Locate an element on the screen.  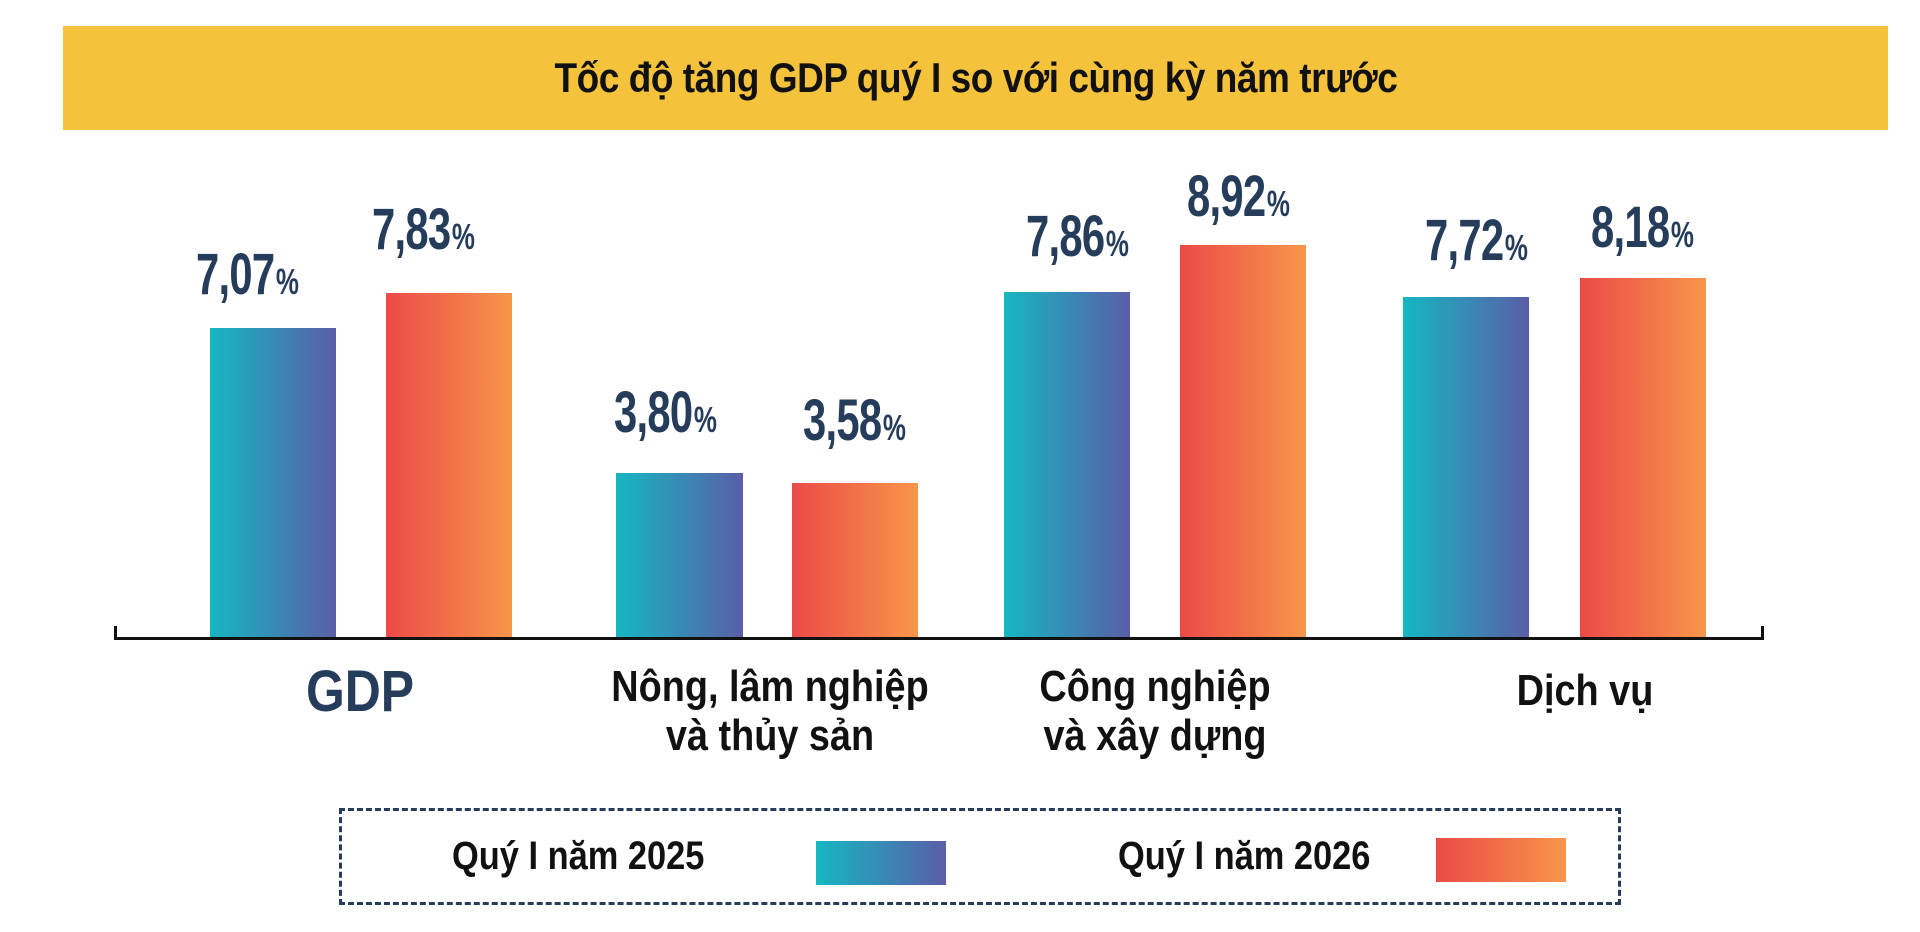
x-axis-right-tick is located at coordinates (1762, 633).